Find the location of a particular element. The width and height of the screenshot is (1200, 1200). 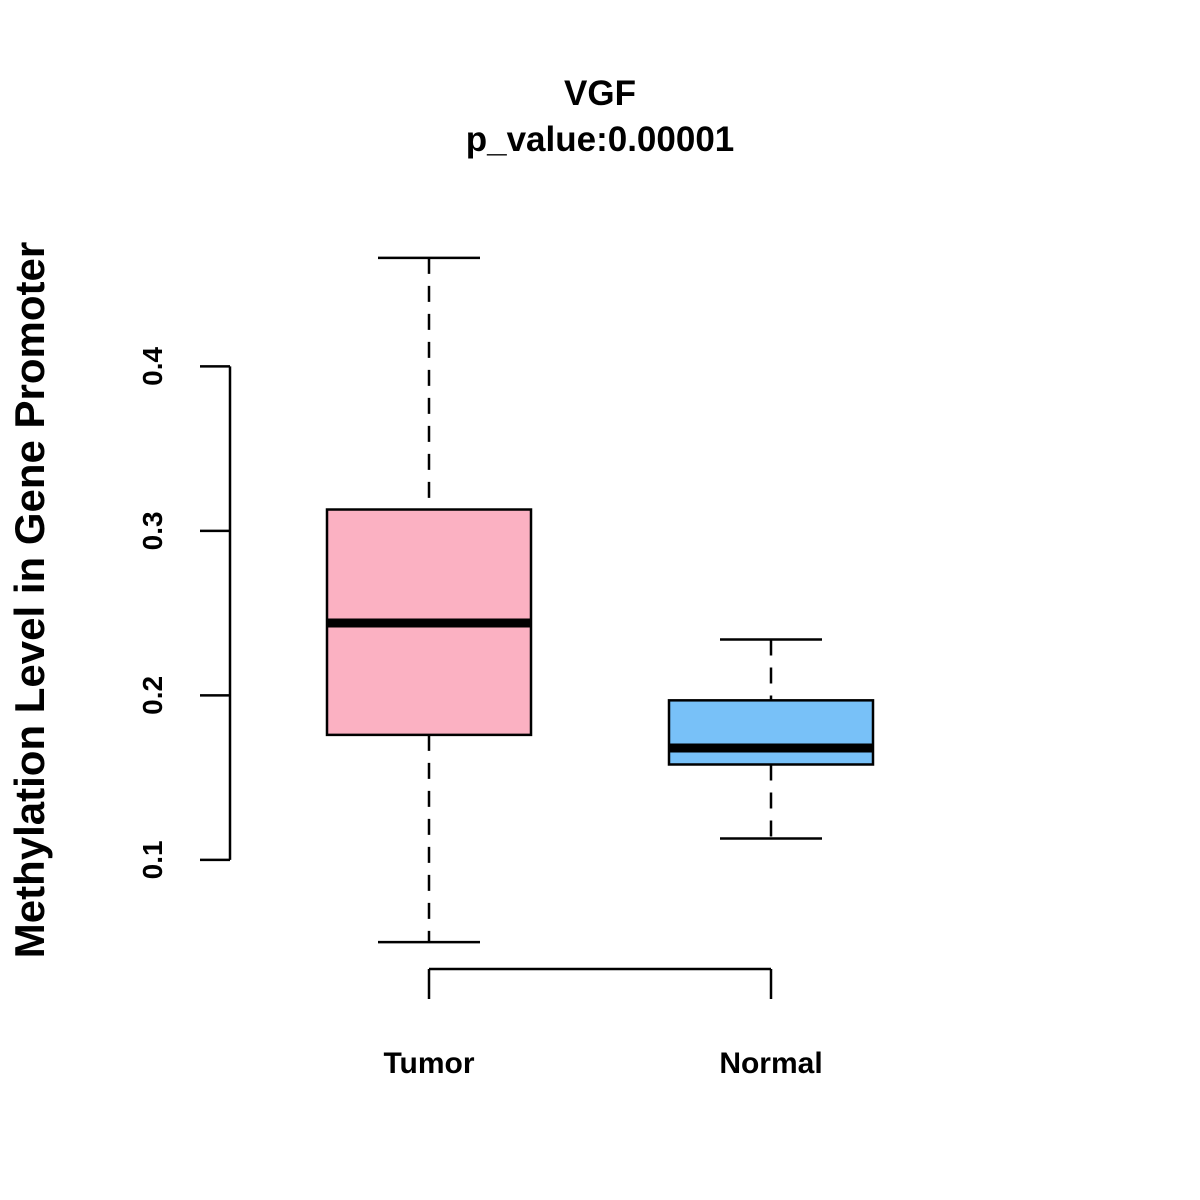

chart-title: VGF is located at coordinates (600, 93).